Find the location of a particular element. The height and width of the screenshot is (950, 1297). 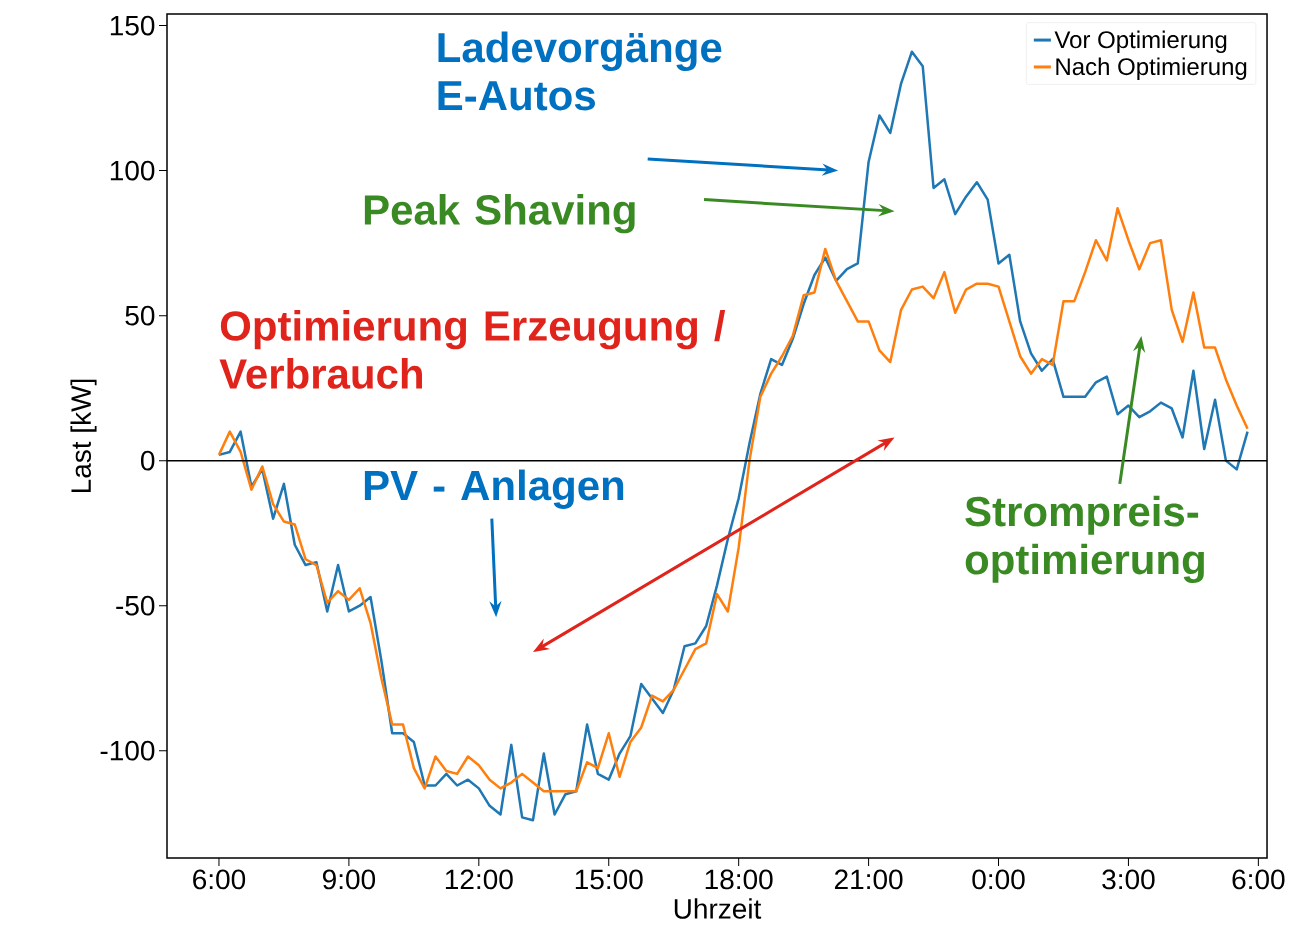

legend-label: Nach Optimierung is located at coordinates (1151, 68).